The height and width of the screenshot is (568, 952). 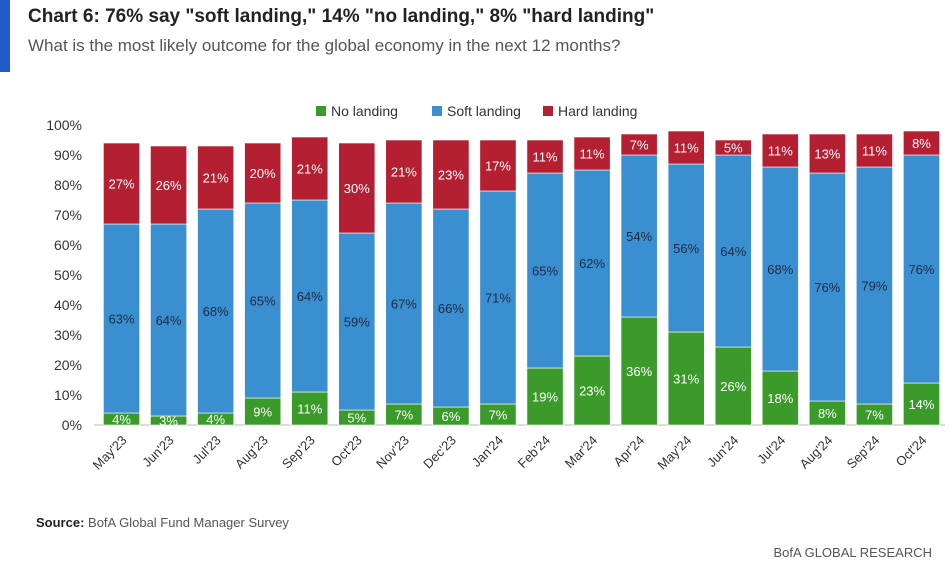 I want to click on data-label-hard-landing: 8%, so click(x=921, y=143).